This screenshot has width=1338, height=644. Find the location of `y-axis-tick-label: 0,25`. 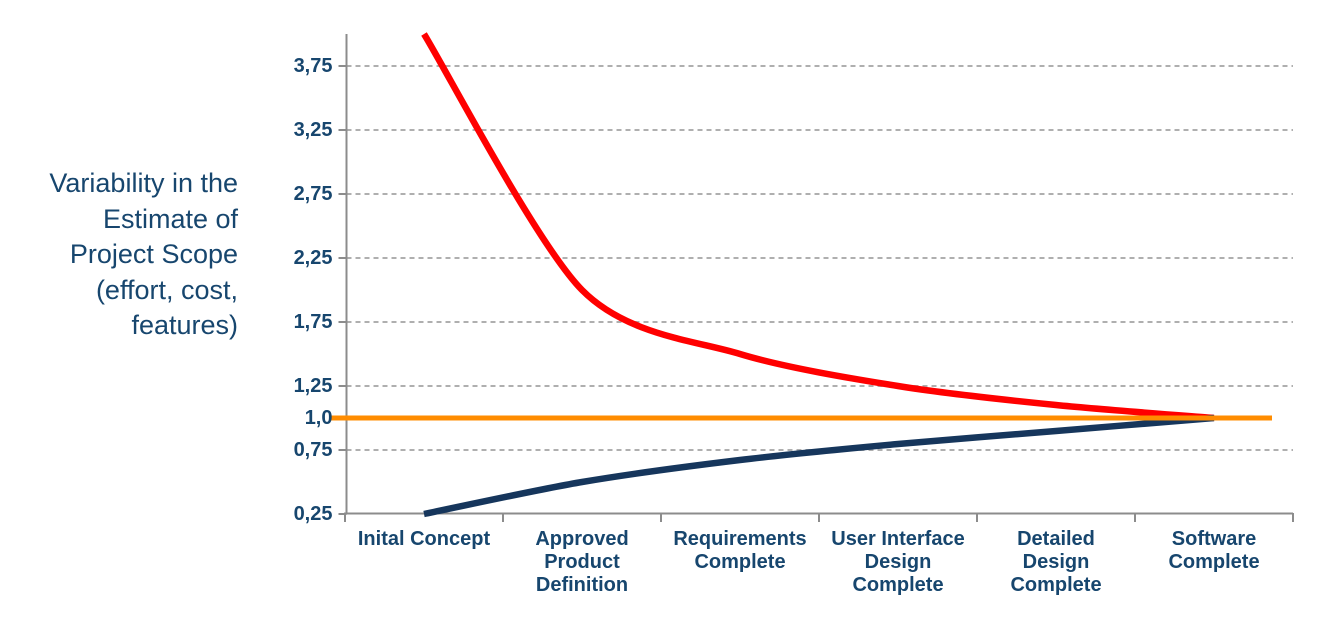

y-axis-tick-label: 0,25 is located at coordinates (313, 514).